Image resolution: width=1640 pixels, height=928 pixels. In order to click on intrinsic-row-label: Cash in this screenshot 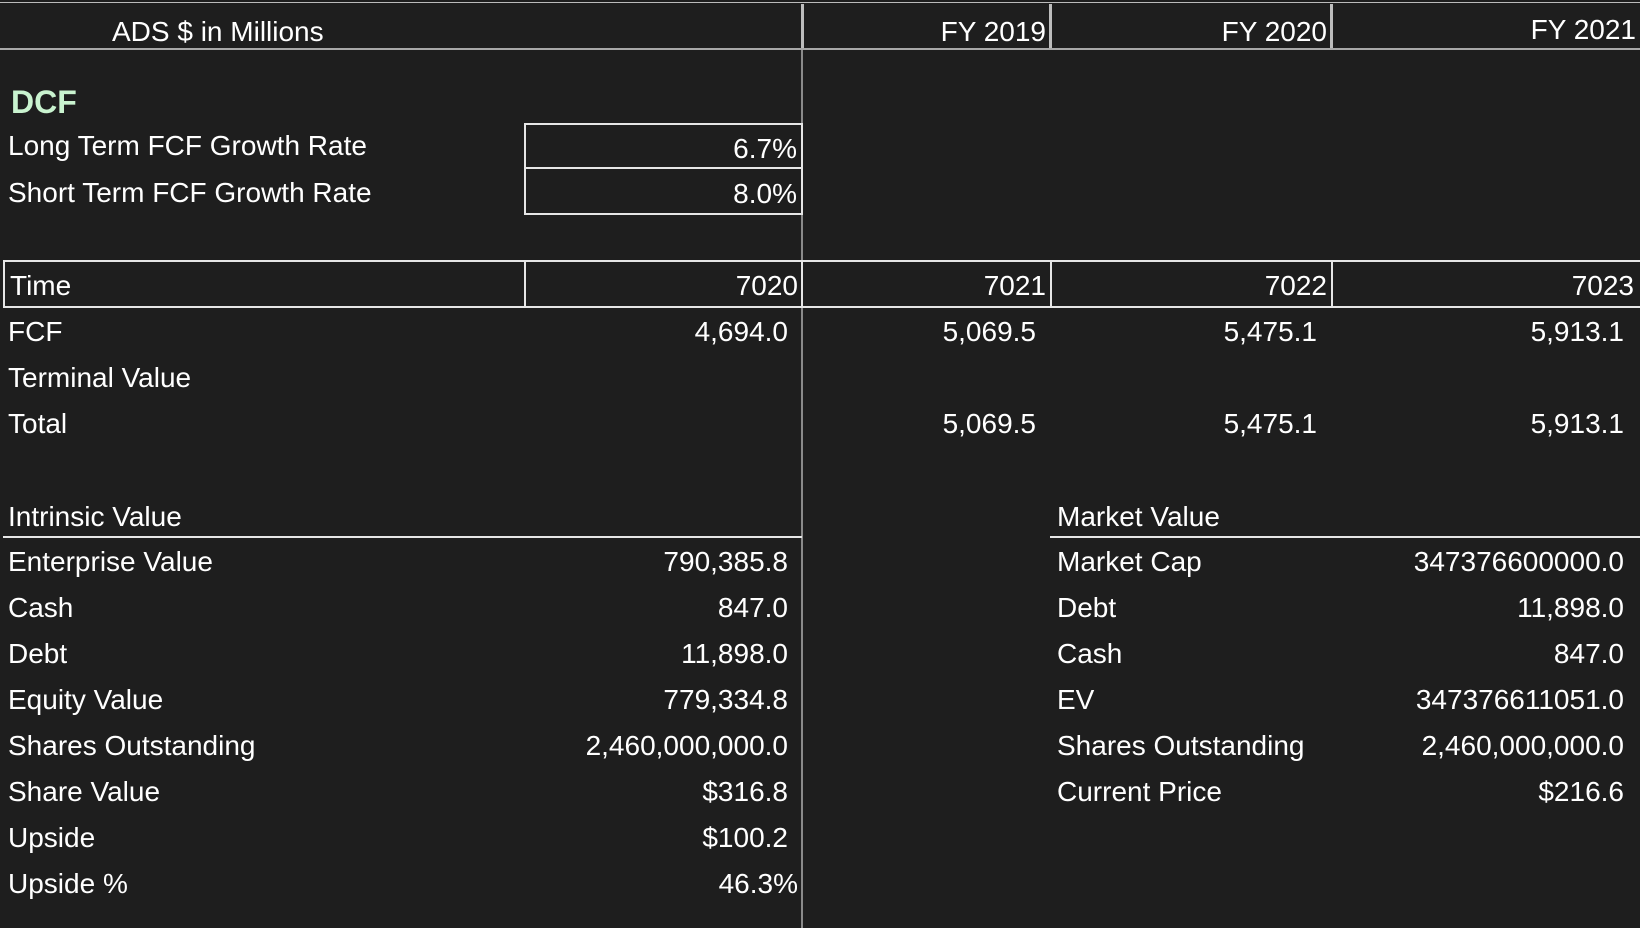, I will do `click(41, 607)`.